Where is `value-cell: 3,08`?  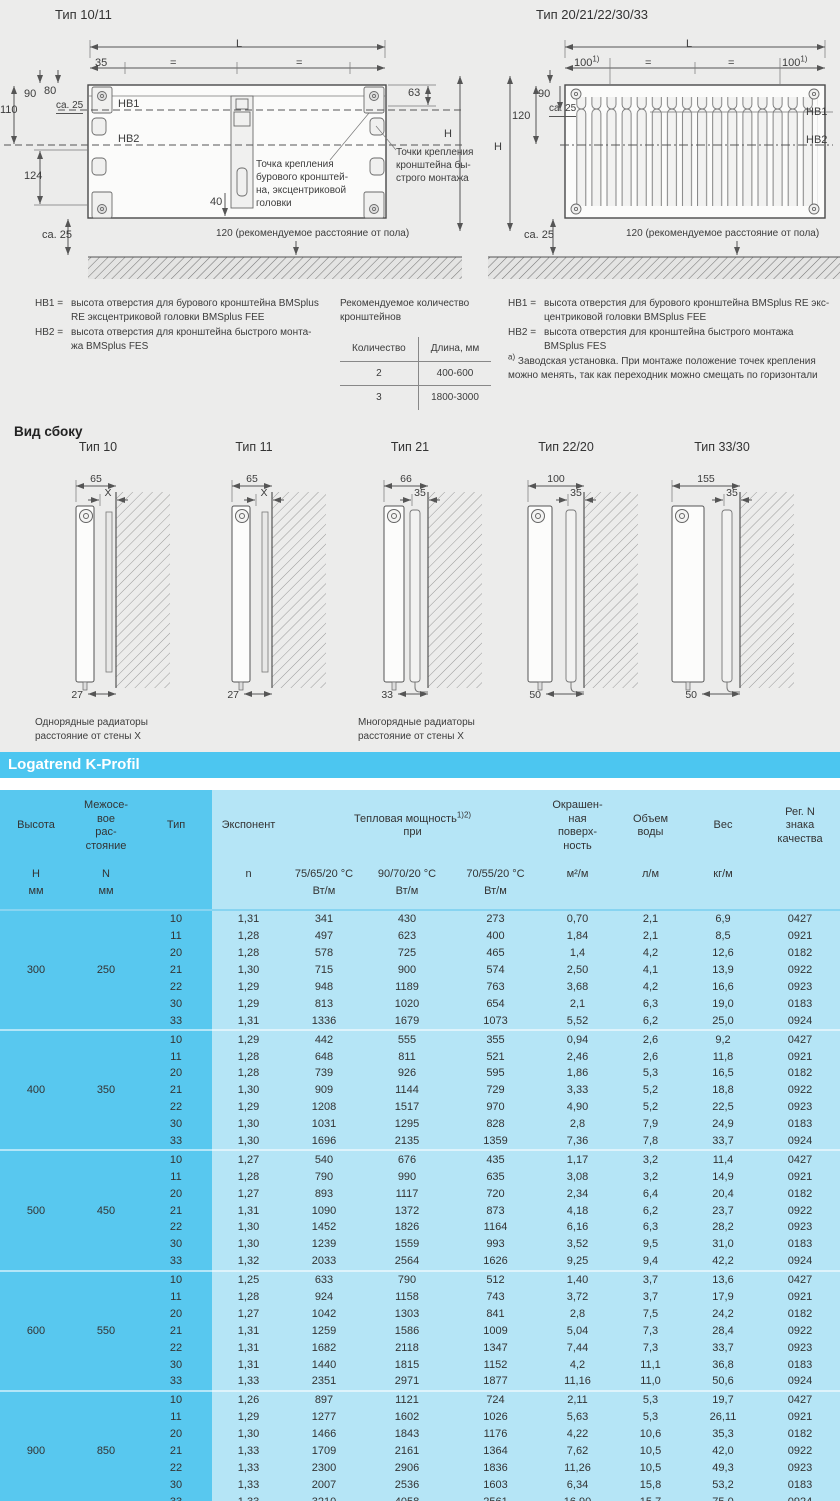 value-cell: 3,08 is located at coordinates (577, 1177).